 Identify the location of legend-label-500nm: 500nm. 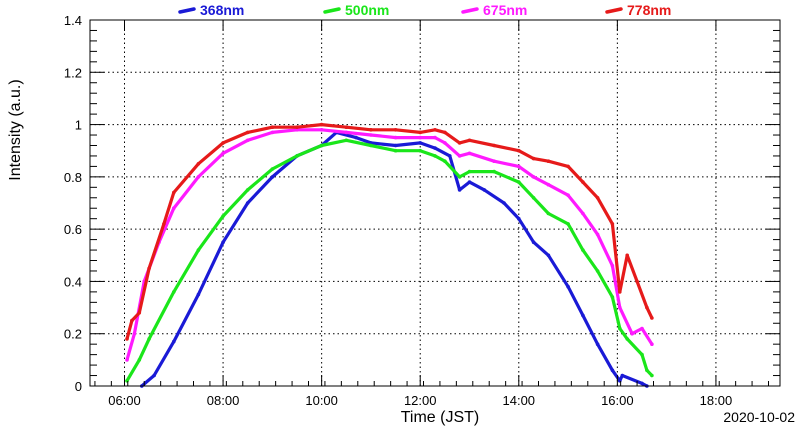
(367, 10).